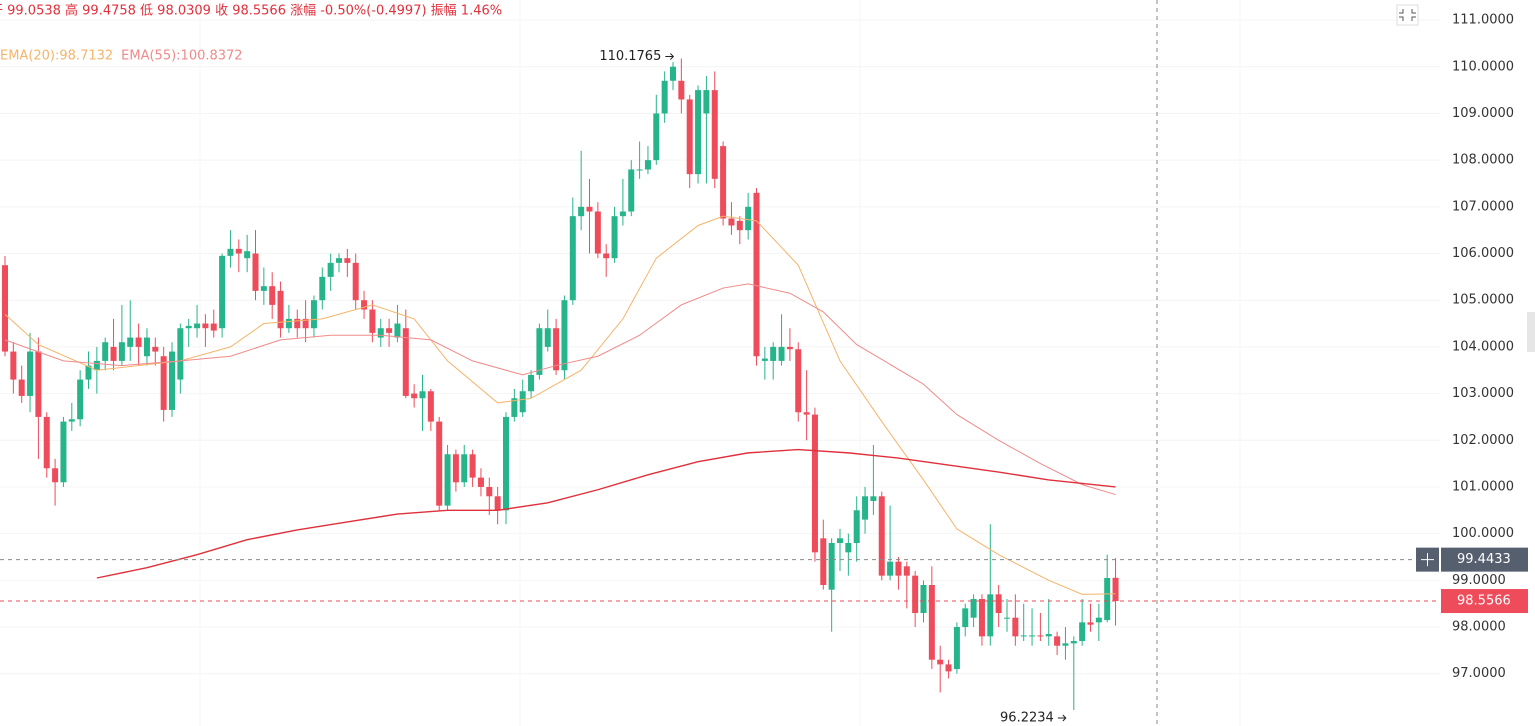 The width and height of the screenshot is (1535, 726). Describe the element at coordinates (181, 56) in the screenshot. I see `legend-entry: EMA(55):100.8372` at that location.